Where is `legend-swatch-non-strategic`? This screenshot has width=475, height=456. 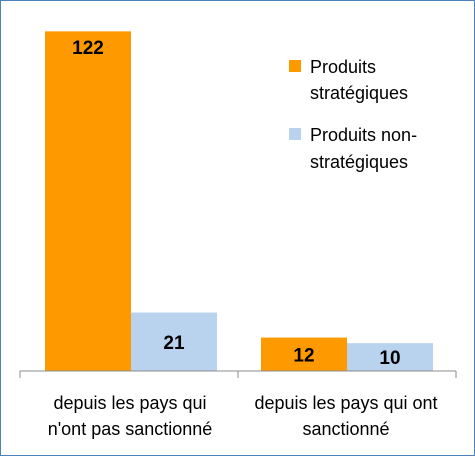
legend-swatch-non-strategic is located at coordinates (295, 134).